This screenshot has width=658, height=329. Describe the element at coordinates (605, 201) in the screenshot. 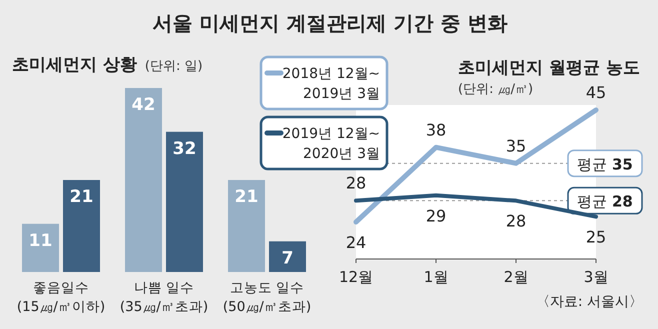

I see `ref-line-label: 평균 28` at that location.